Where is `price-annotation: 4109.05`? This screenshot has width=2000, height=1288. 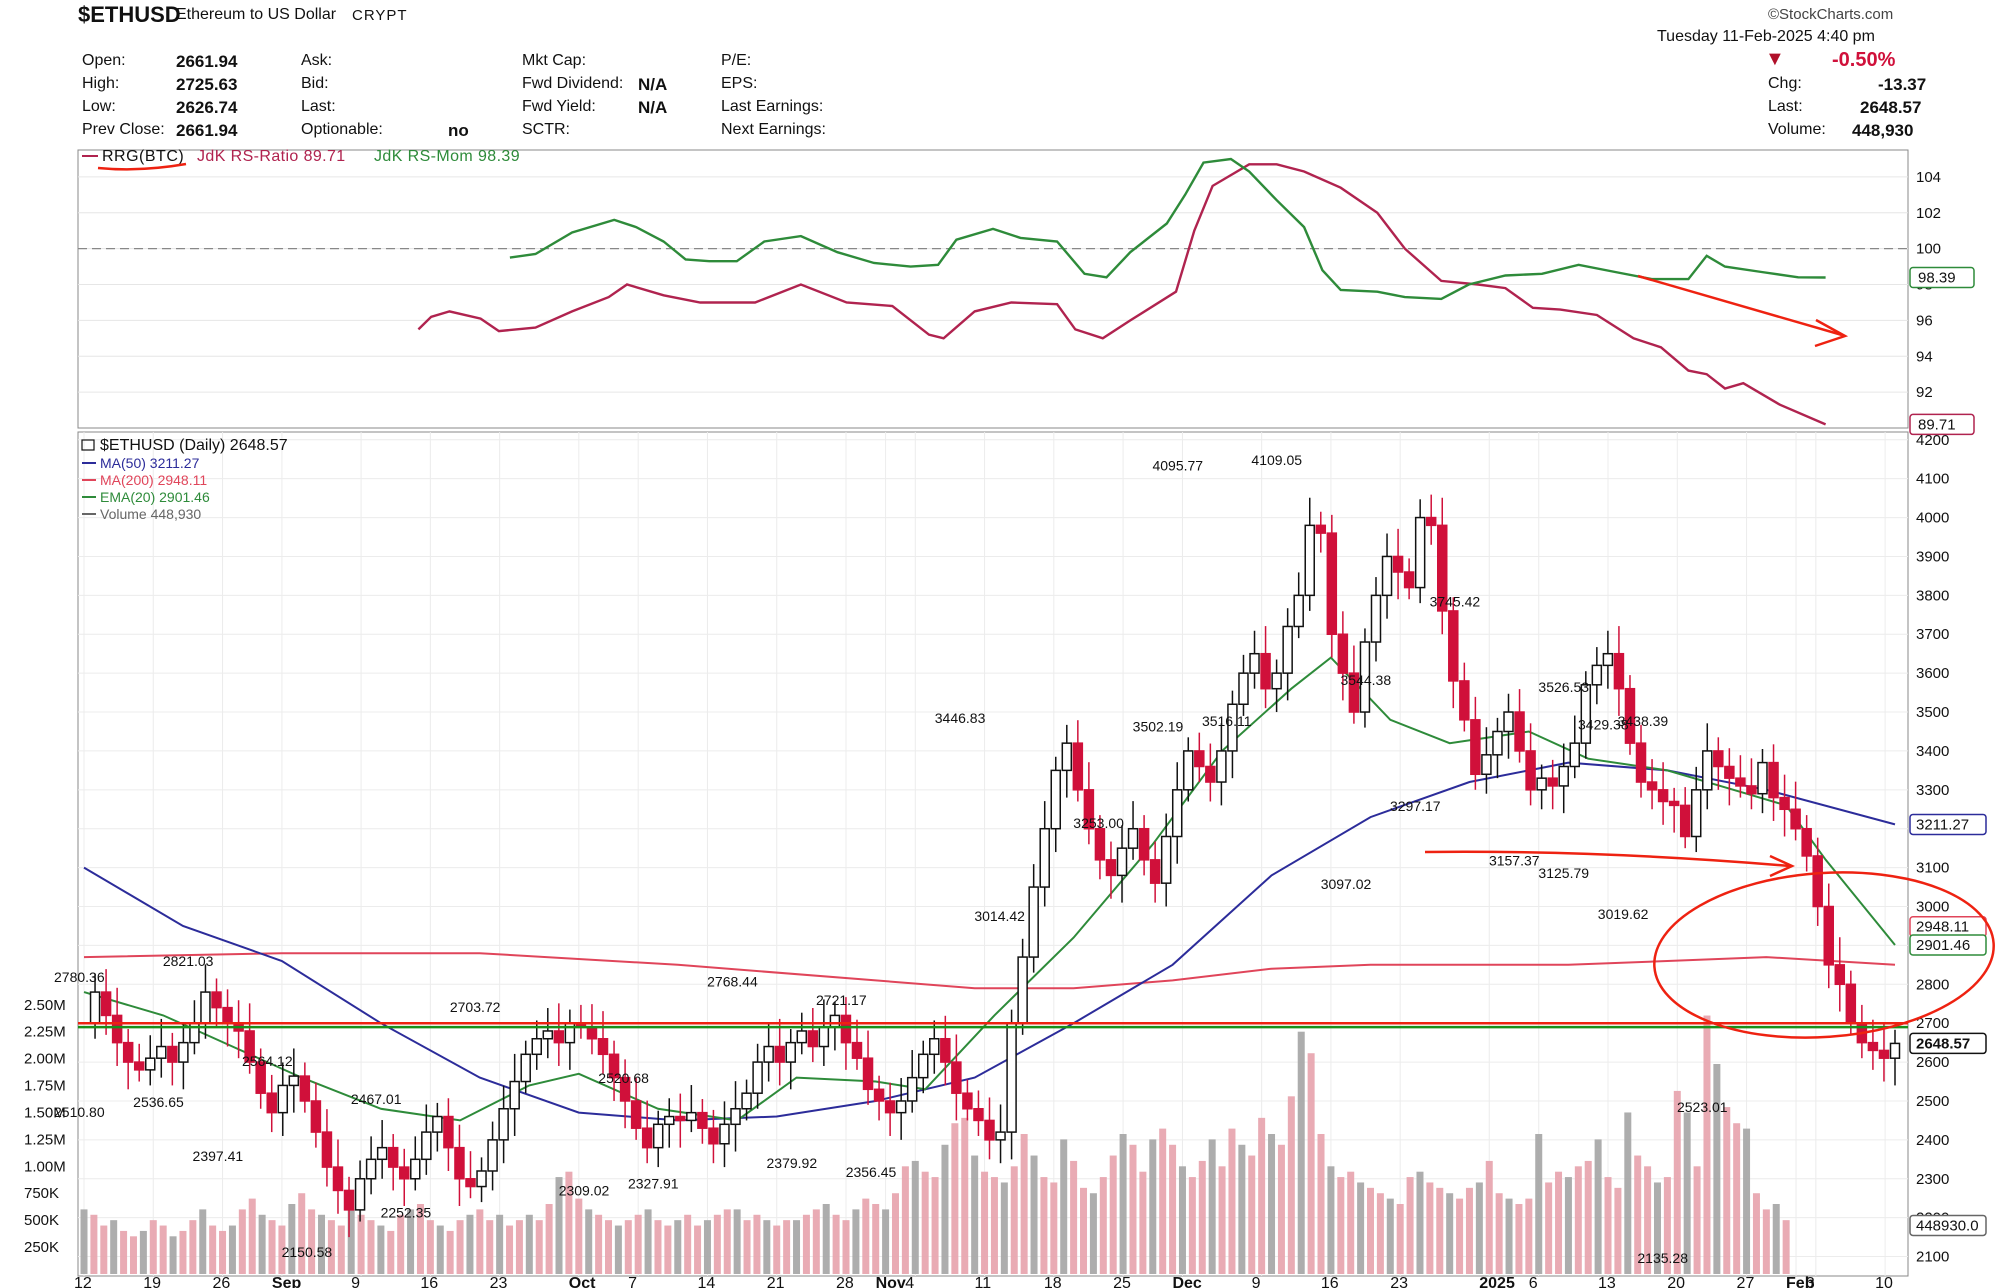
price-annotation: 4109.05 is located at coordinates (1276, 460).